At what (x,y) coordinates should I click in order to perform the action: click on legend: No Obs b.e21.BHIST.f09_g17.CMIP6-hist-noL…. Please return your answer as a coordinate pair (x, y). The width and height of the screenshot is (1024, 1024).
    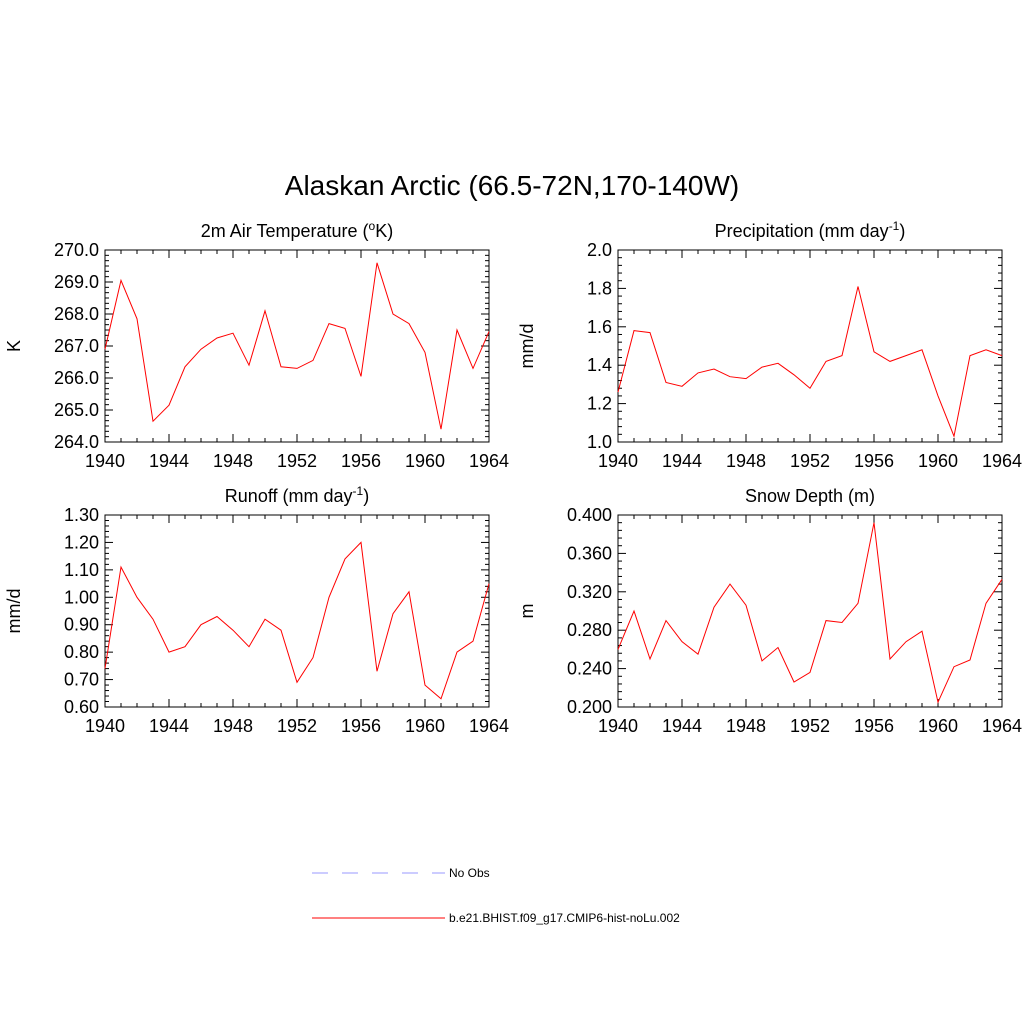
    Looking at the image, I should click on (496, 895).